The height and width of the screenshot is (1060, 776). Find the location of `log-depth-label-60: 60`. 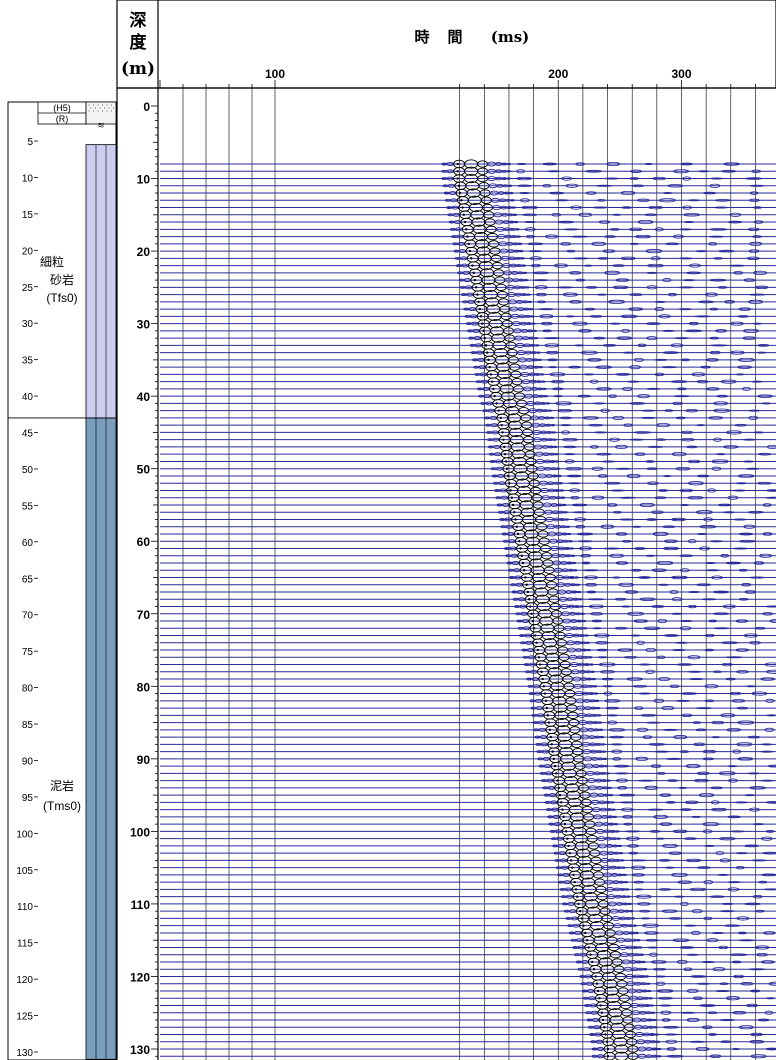

log-depth-label-60: 60 is located at coordinates (28, 543).